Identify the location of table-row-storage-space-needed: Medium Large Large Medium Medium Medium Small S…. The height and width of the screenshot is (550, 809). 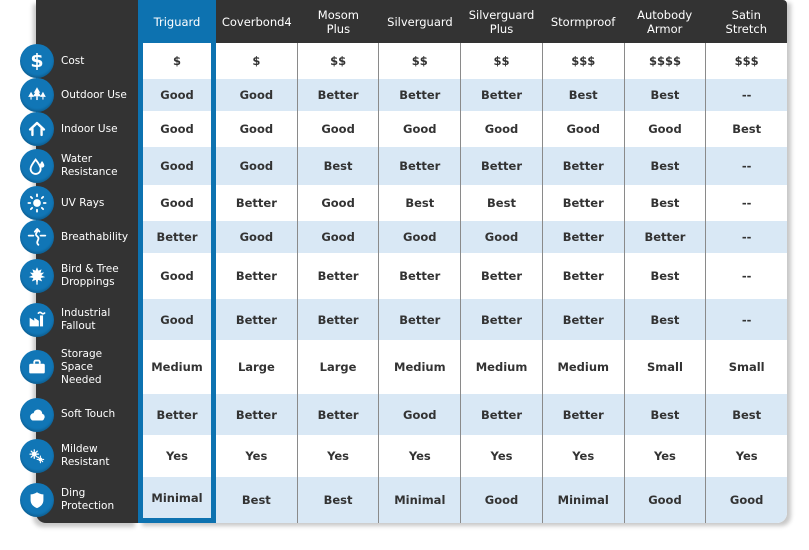
(462, 367).